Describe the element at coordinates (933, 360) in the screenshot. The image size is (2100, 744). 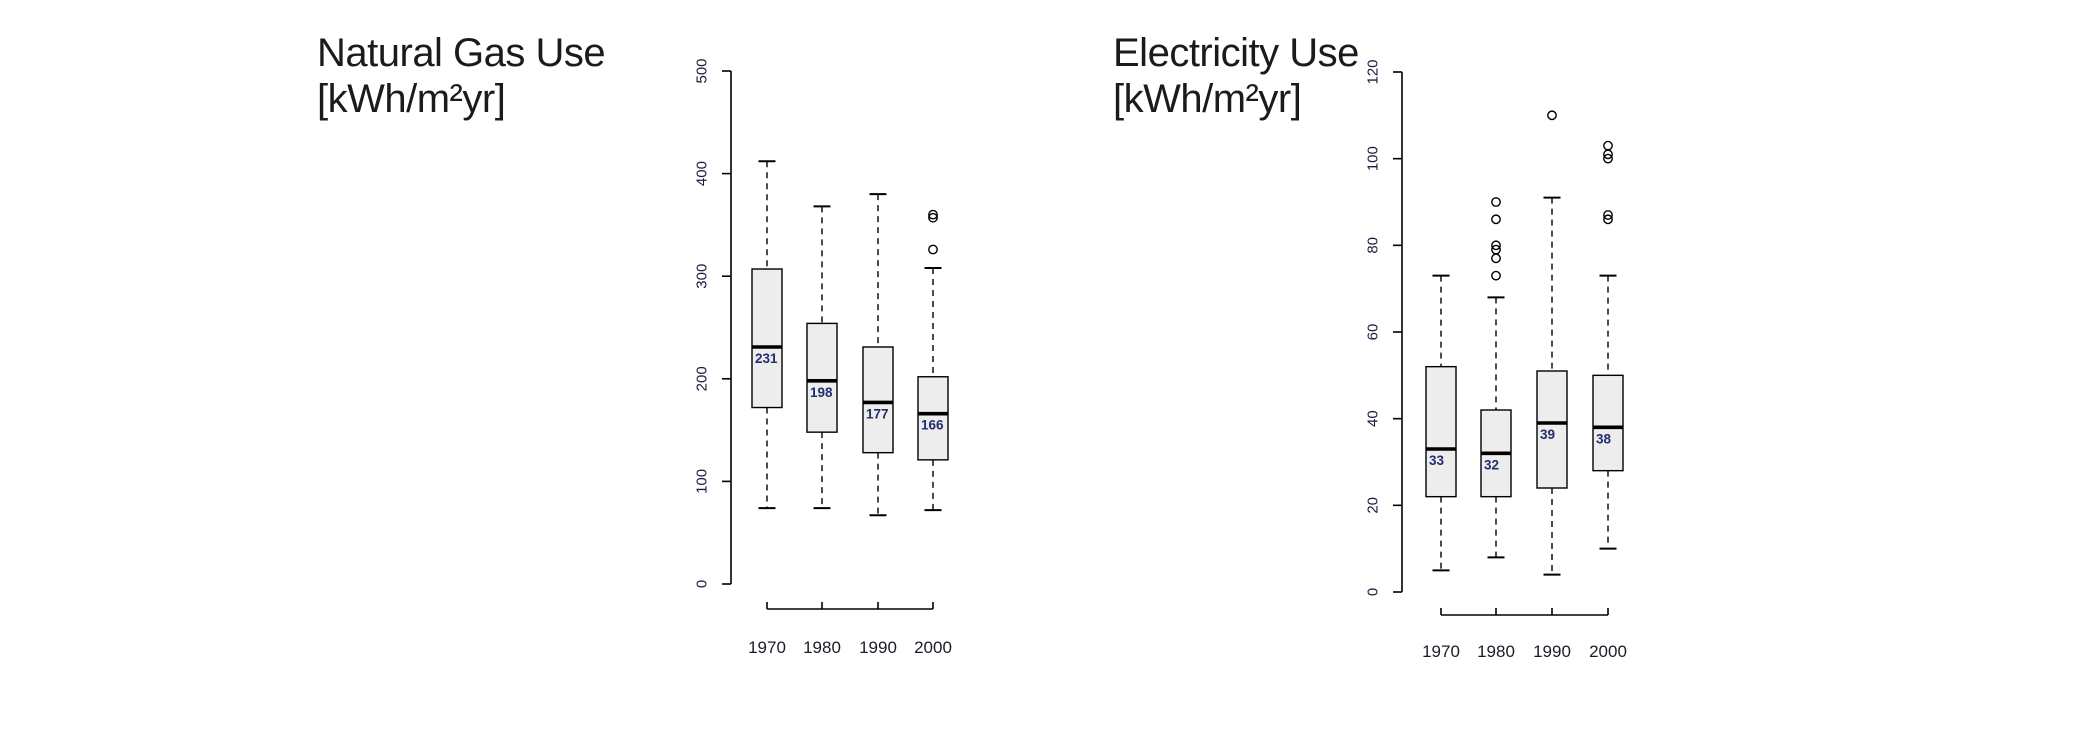
I see `boxplot-2000: 166` at that location.